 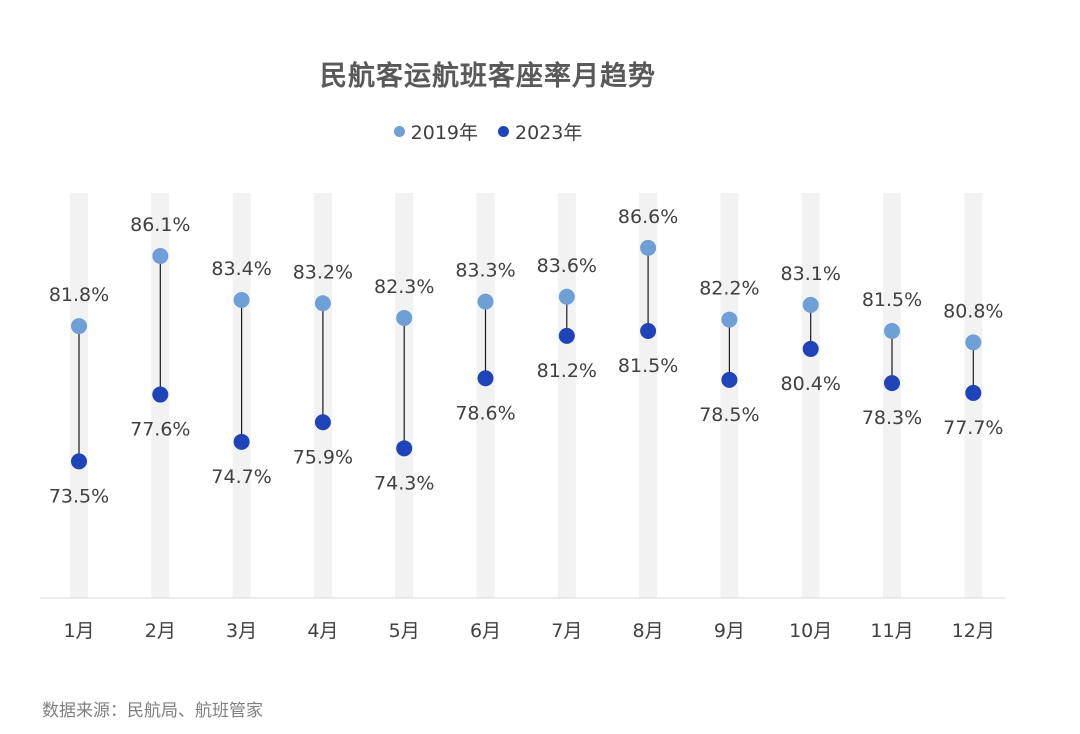 What do you see at coordinates (160, 430) in the screenshot?
I see `data-label-2023: 77.6%` at bounding box center [160, 430].